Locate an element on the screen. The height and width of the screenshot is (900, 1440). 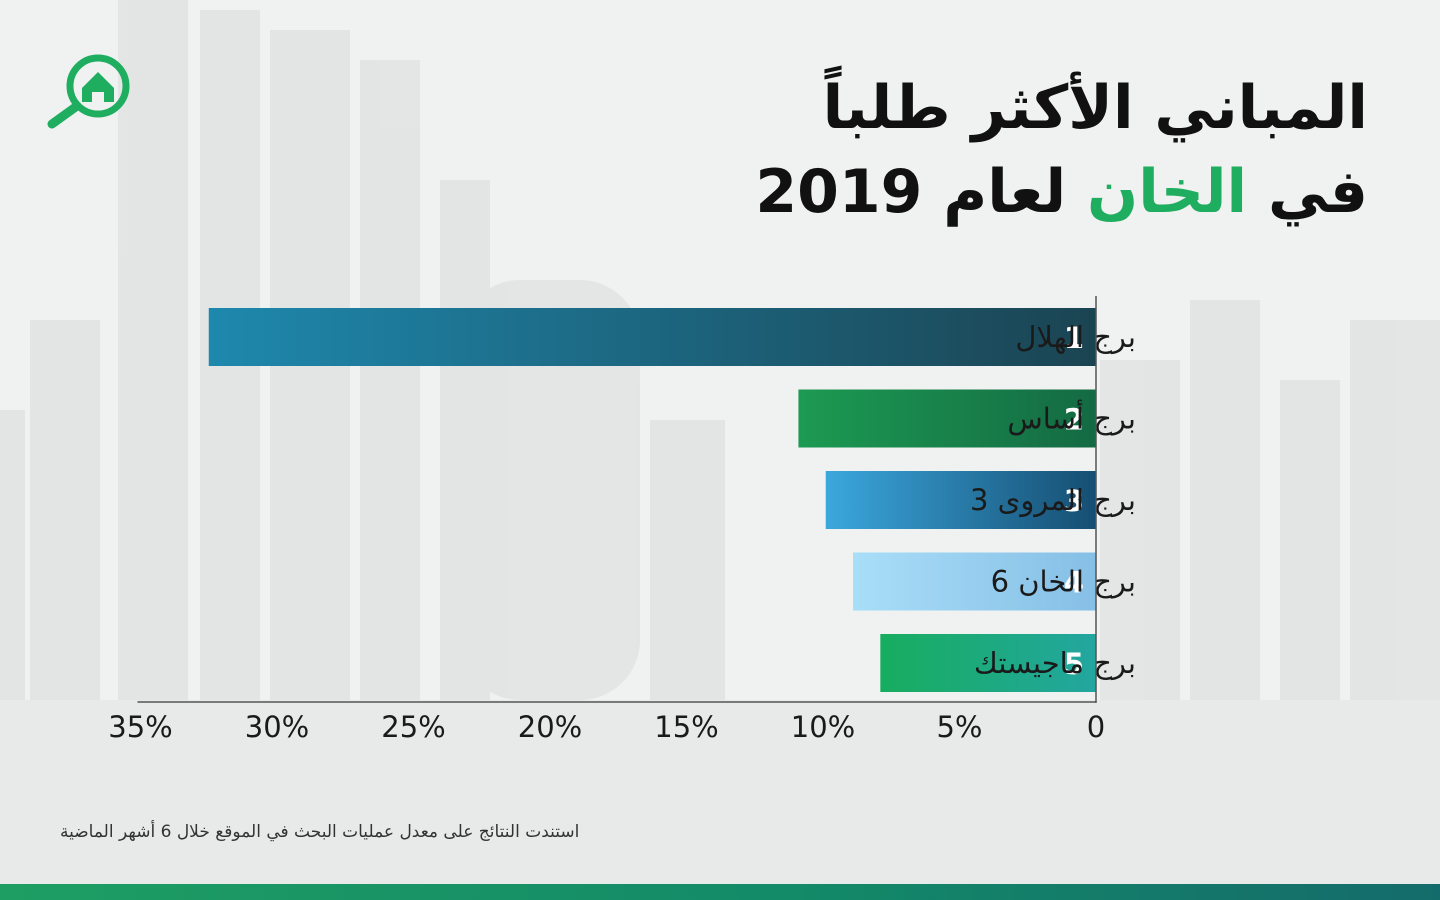
x-tick-label: 35% is located at coordinates (140, 727).